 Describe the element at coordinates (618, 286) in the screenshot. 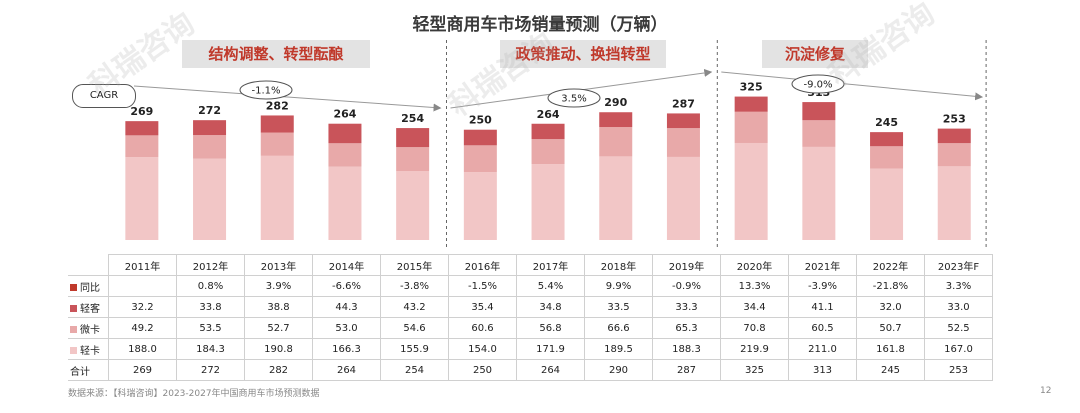

I see `table-cell: 9.9%` at that location.